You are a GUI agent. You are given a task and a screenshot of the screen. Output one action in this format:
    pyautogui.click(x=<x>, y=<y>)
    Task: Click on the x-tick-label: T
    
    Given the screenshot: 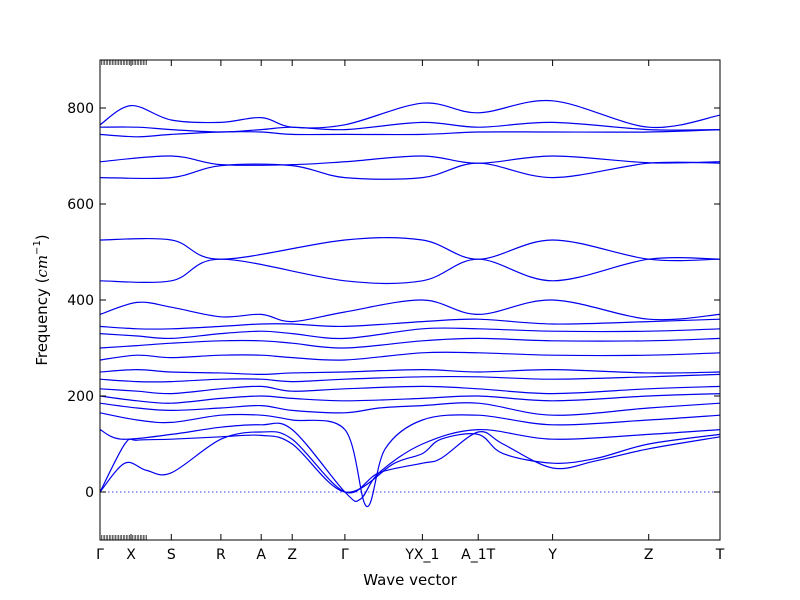 What is the action you would take?
    pyautogui.click(x=720, y=555)
    